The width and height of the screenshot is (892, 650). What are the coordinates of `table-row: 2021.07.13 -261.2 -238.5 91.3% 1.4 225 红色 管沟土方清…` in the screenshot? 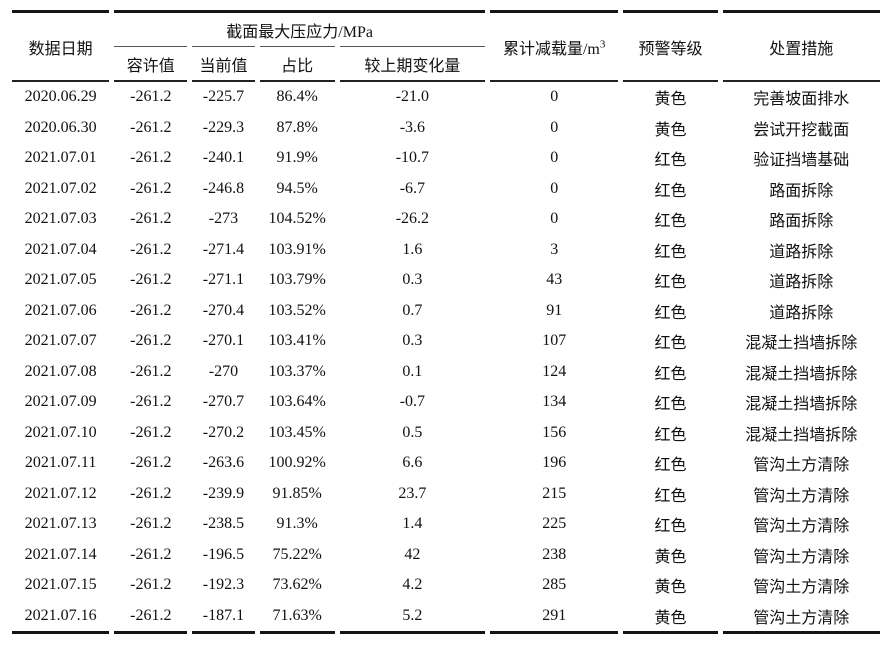 It's located at (446, 524).